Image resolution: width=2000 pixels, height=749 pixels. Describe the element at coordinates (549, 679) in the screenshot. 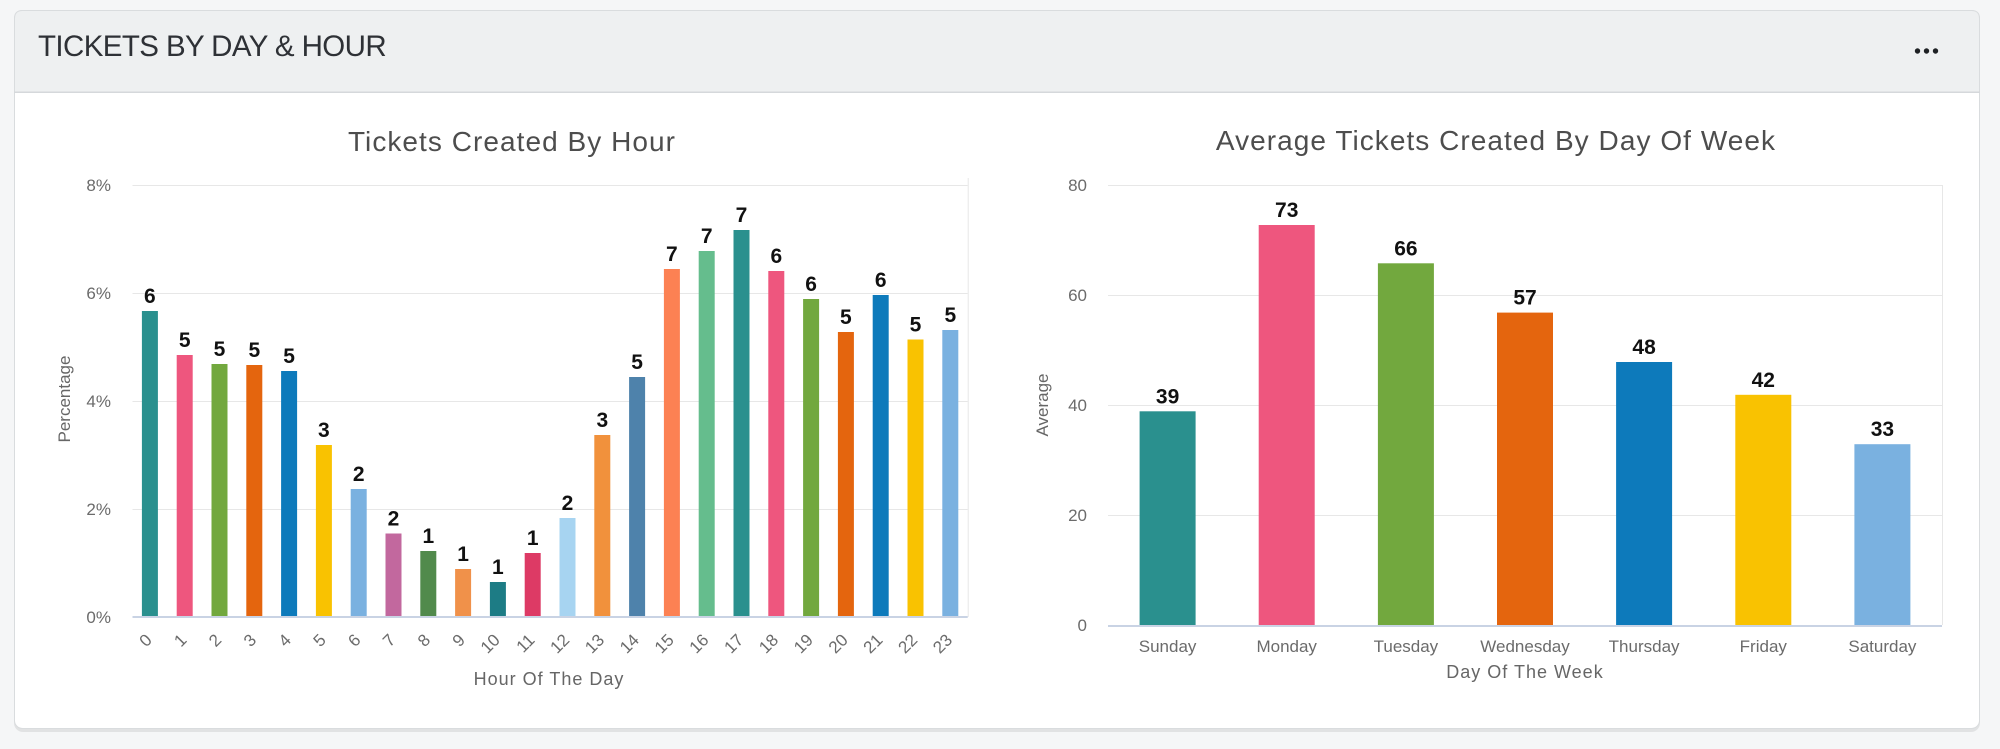

I see `svg-text: Hour Of The Day` at that location.